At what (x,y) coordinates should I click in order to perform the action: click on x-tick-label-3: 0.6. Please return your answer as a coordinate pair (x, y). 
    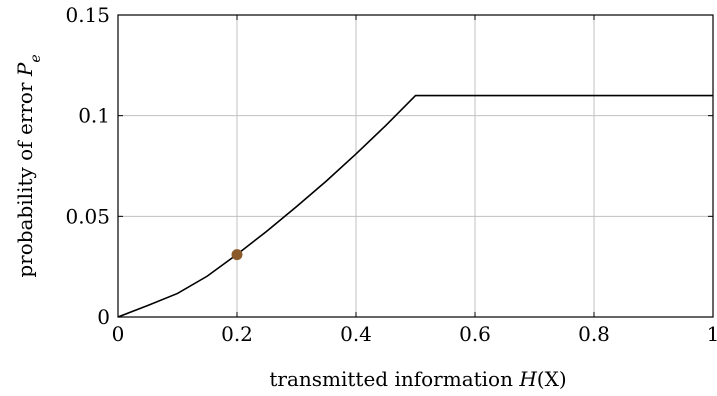
    Looking at the image, I should click on (475, 334).